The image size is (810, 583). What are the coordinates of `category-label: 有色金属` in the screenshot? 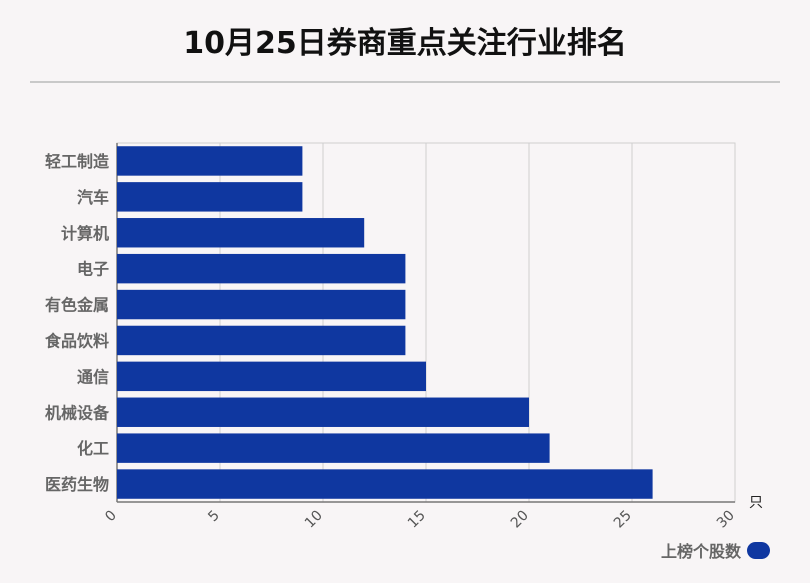 It's located at (77, 305).